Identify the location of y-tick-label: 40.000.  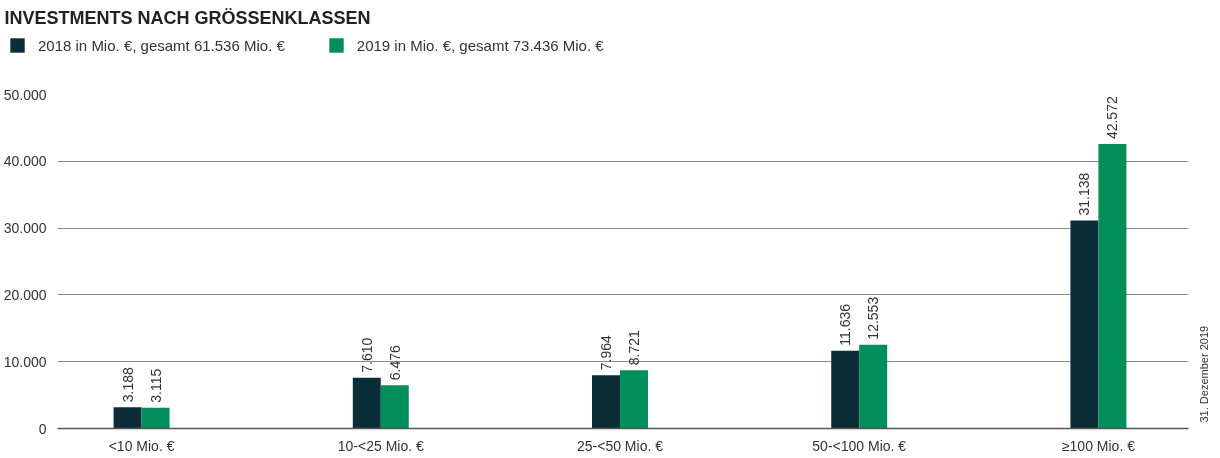
(25, 161).